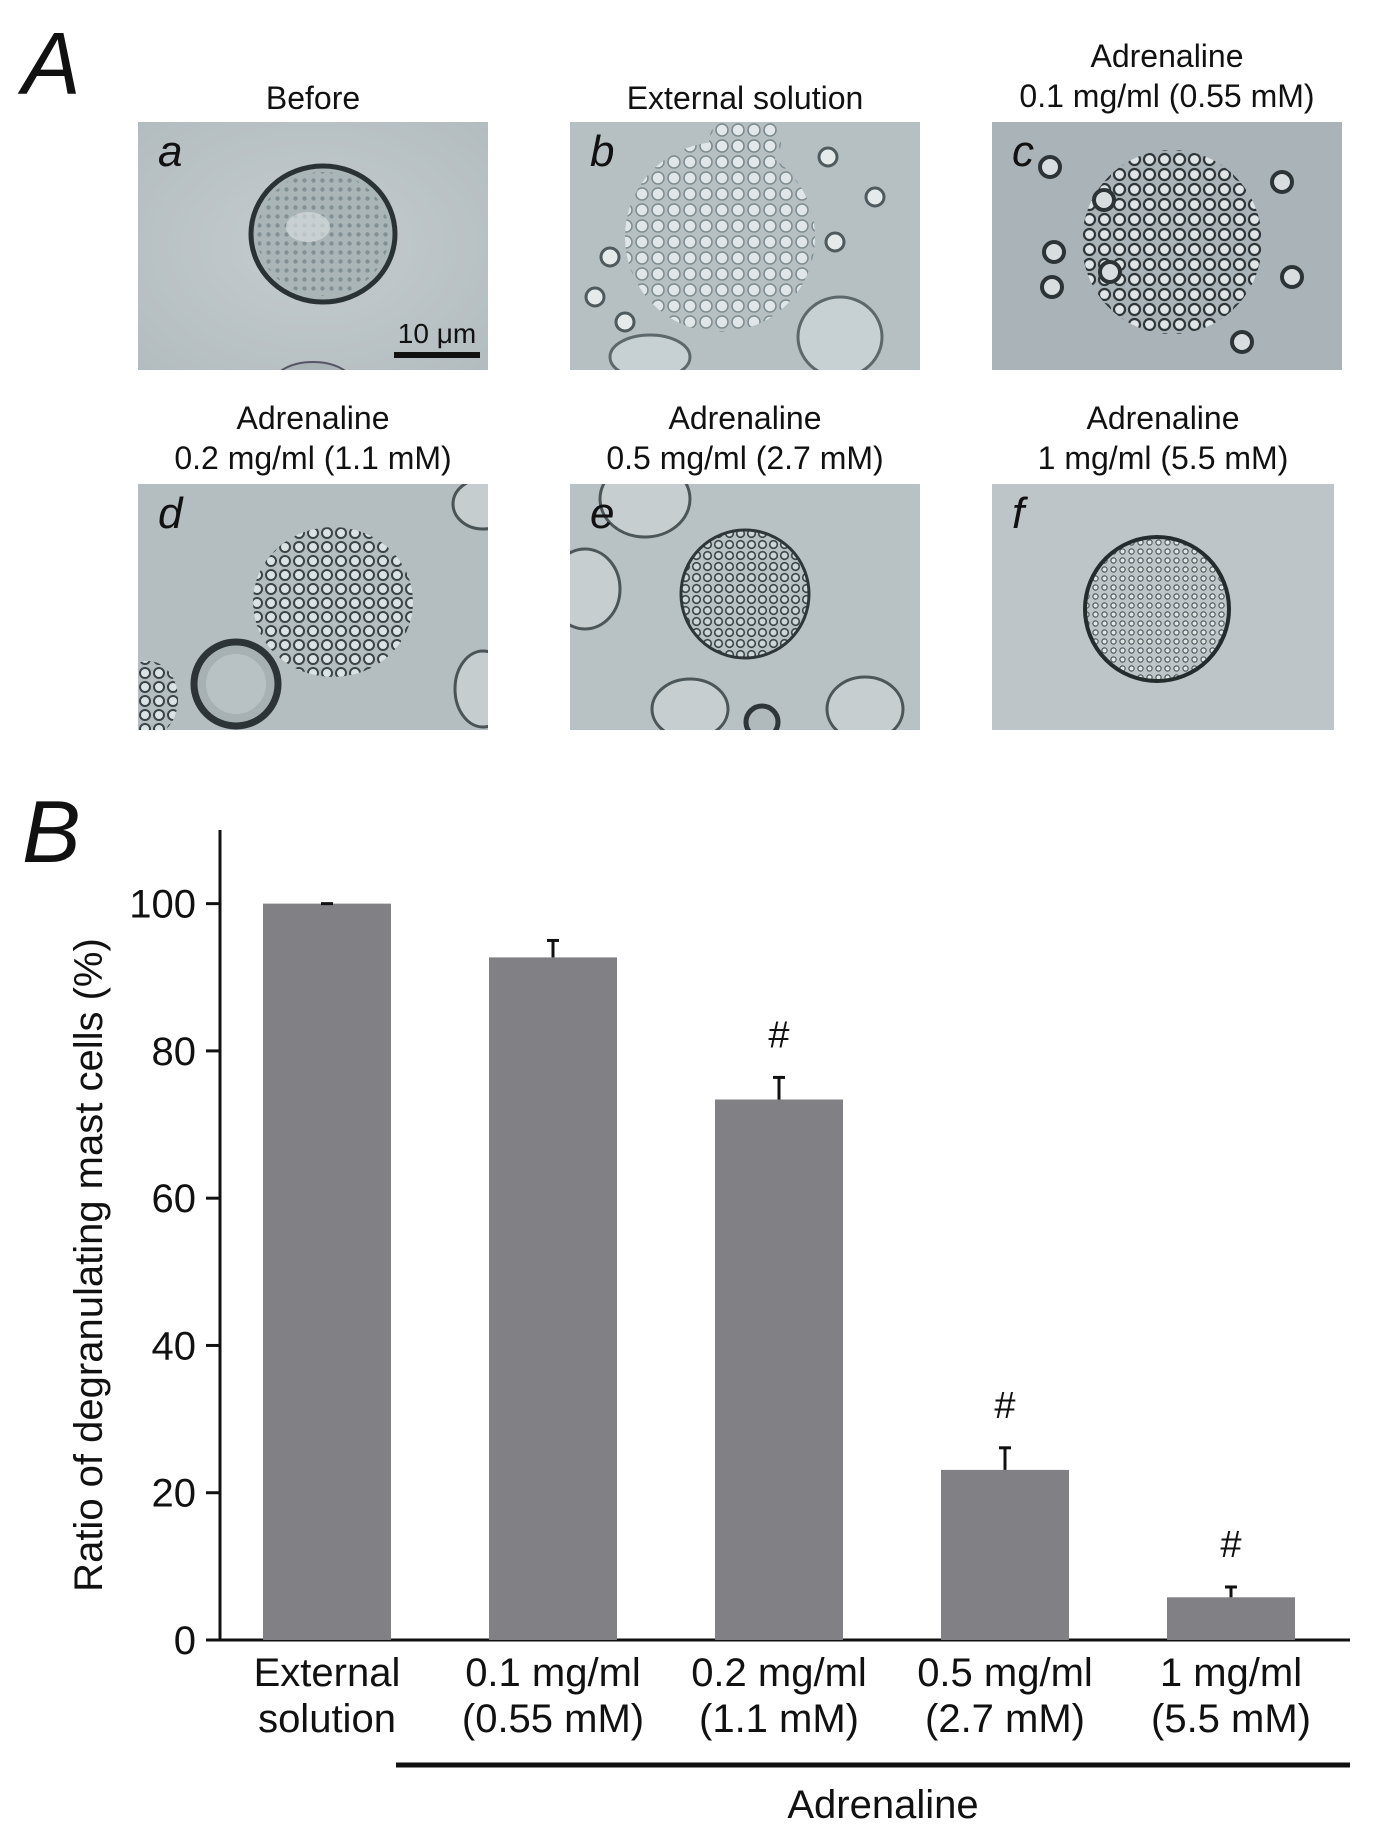 This screenshot has width=1391, height=1831. I want to click on micrograph-a: Before a 10 μm, so click(313, 225).